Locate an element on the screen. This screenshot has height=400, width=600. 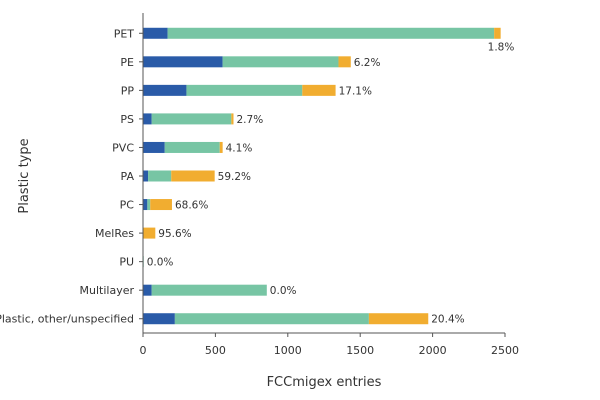
bar-segment-plastic-other-unspecified-s1 is located at coordinates (159, 319).